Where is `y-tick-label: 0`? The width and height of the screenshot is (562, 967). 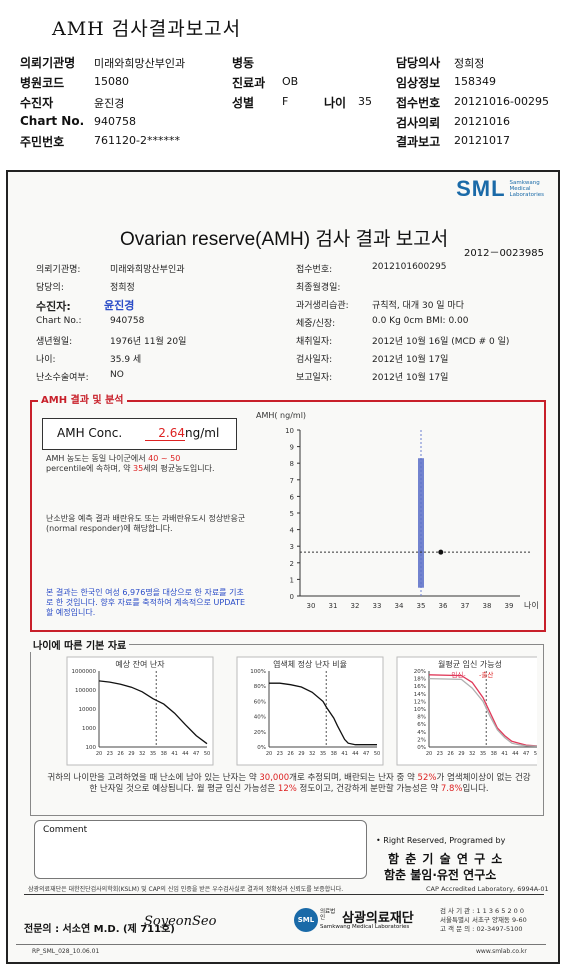 y-tick-label: 0 is located at coordinates (292, 597).